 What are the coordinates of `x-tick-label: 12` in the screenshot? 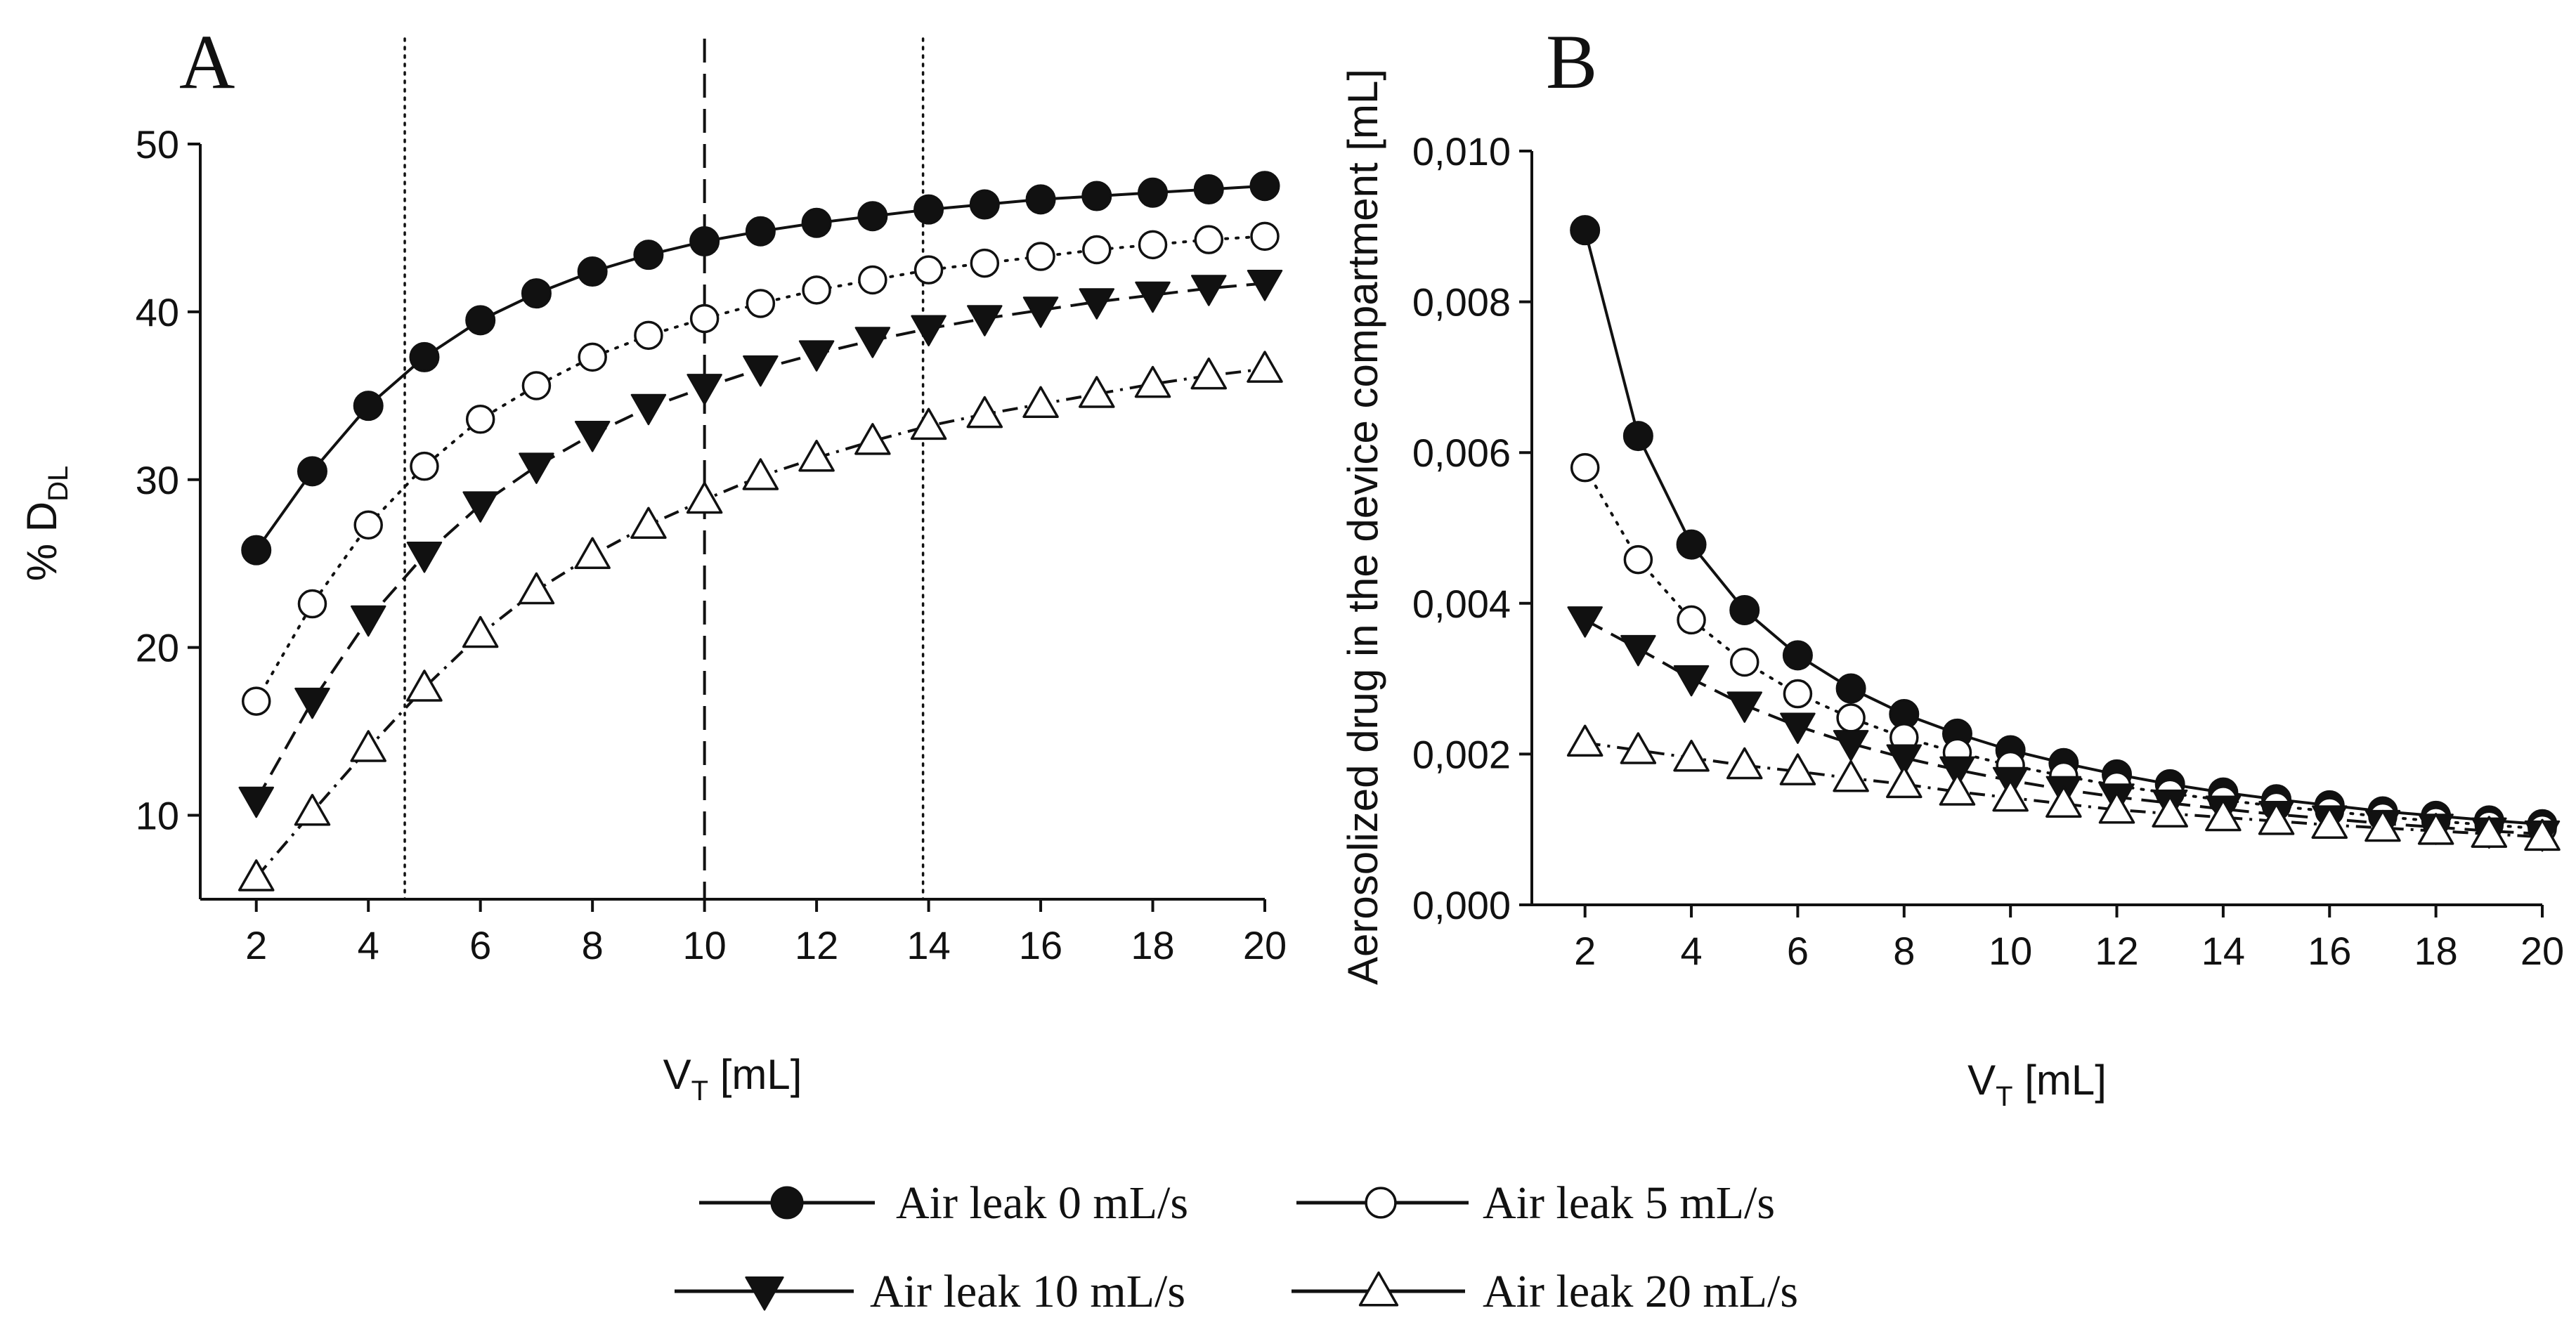 It's located at (816, 945).